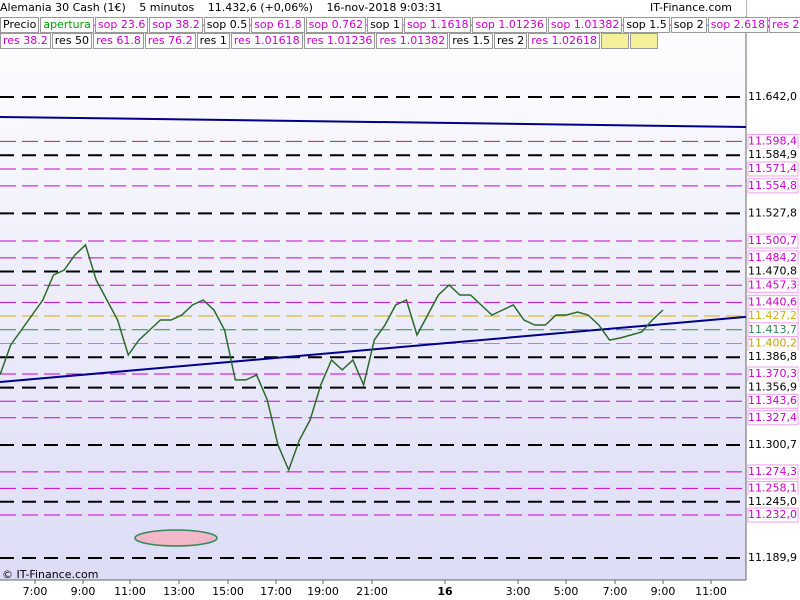 This screenshot has width=800, height=600. Describe the element at coordinates (276, 591) in the screenshot. I see `x-tick-label: 17:00` at that location.